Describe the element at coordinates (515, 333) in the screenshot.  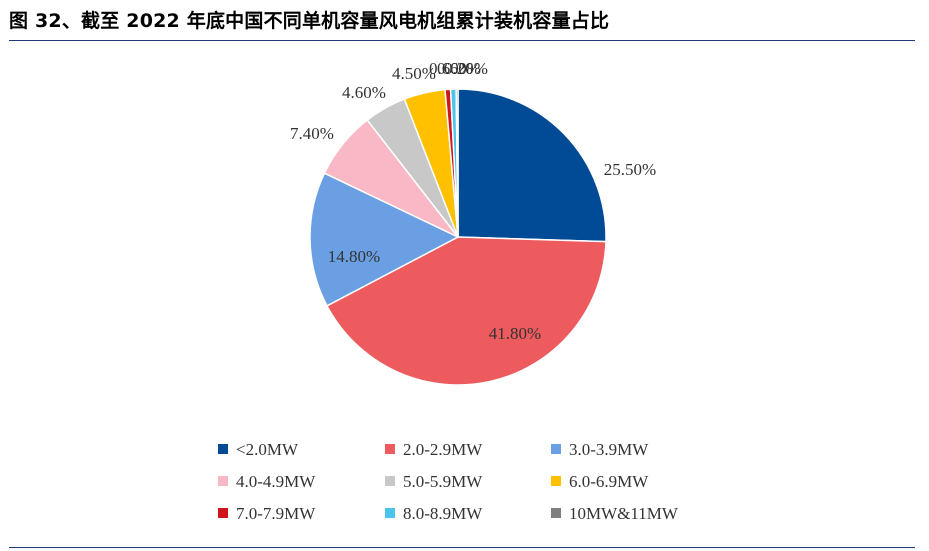
I see `slice-data-label: 41.80%` at that location.